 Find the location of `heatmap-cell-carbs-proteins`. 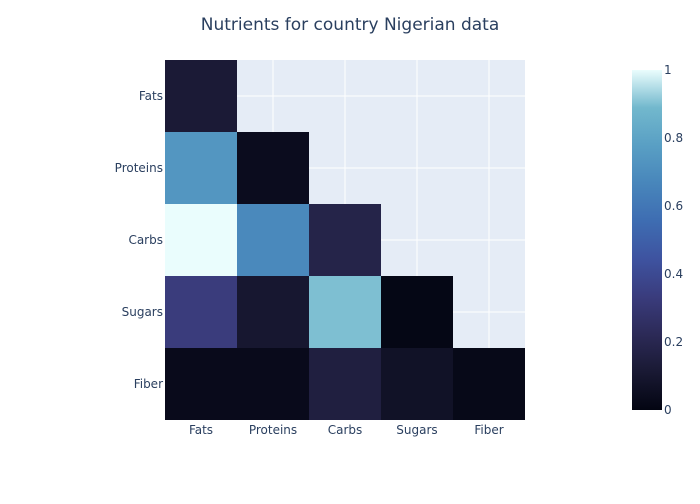

heatmap-cell-carbs-proteins is located at coordinates (273, 240).